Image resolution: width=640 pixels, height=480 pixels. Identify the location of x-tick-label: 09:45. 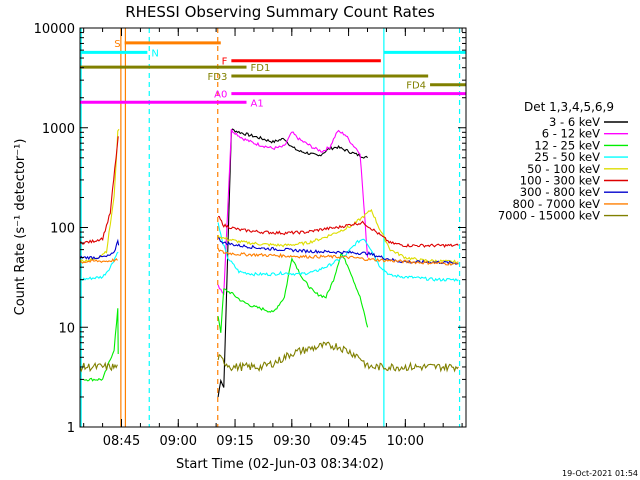
(348, 441).